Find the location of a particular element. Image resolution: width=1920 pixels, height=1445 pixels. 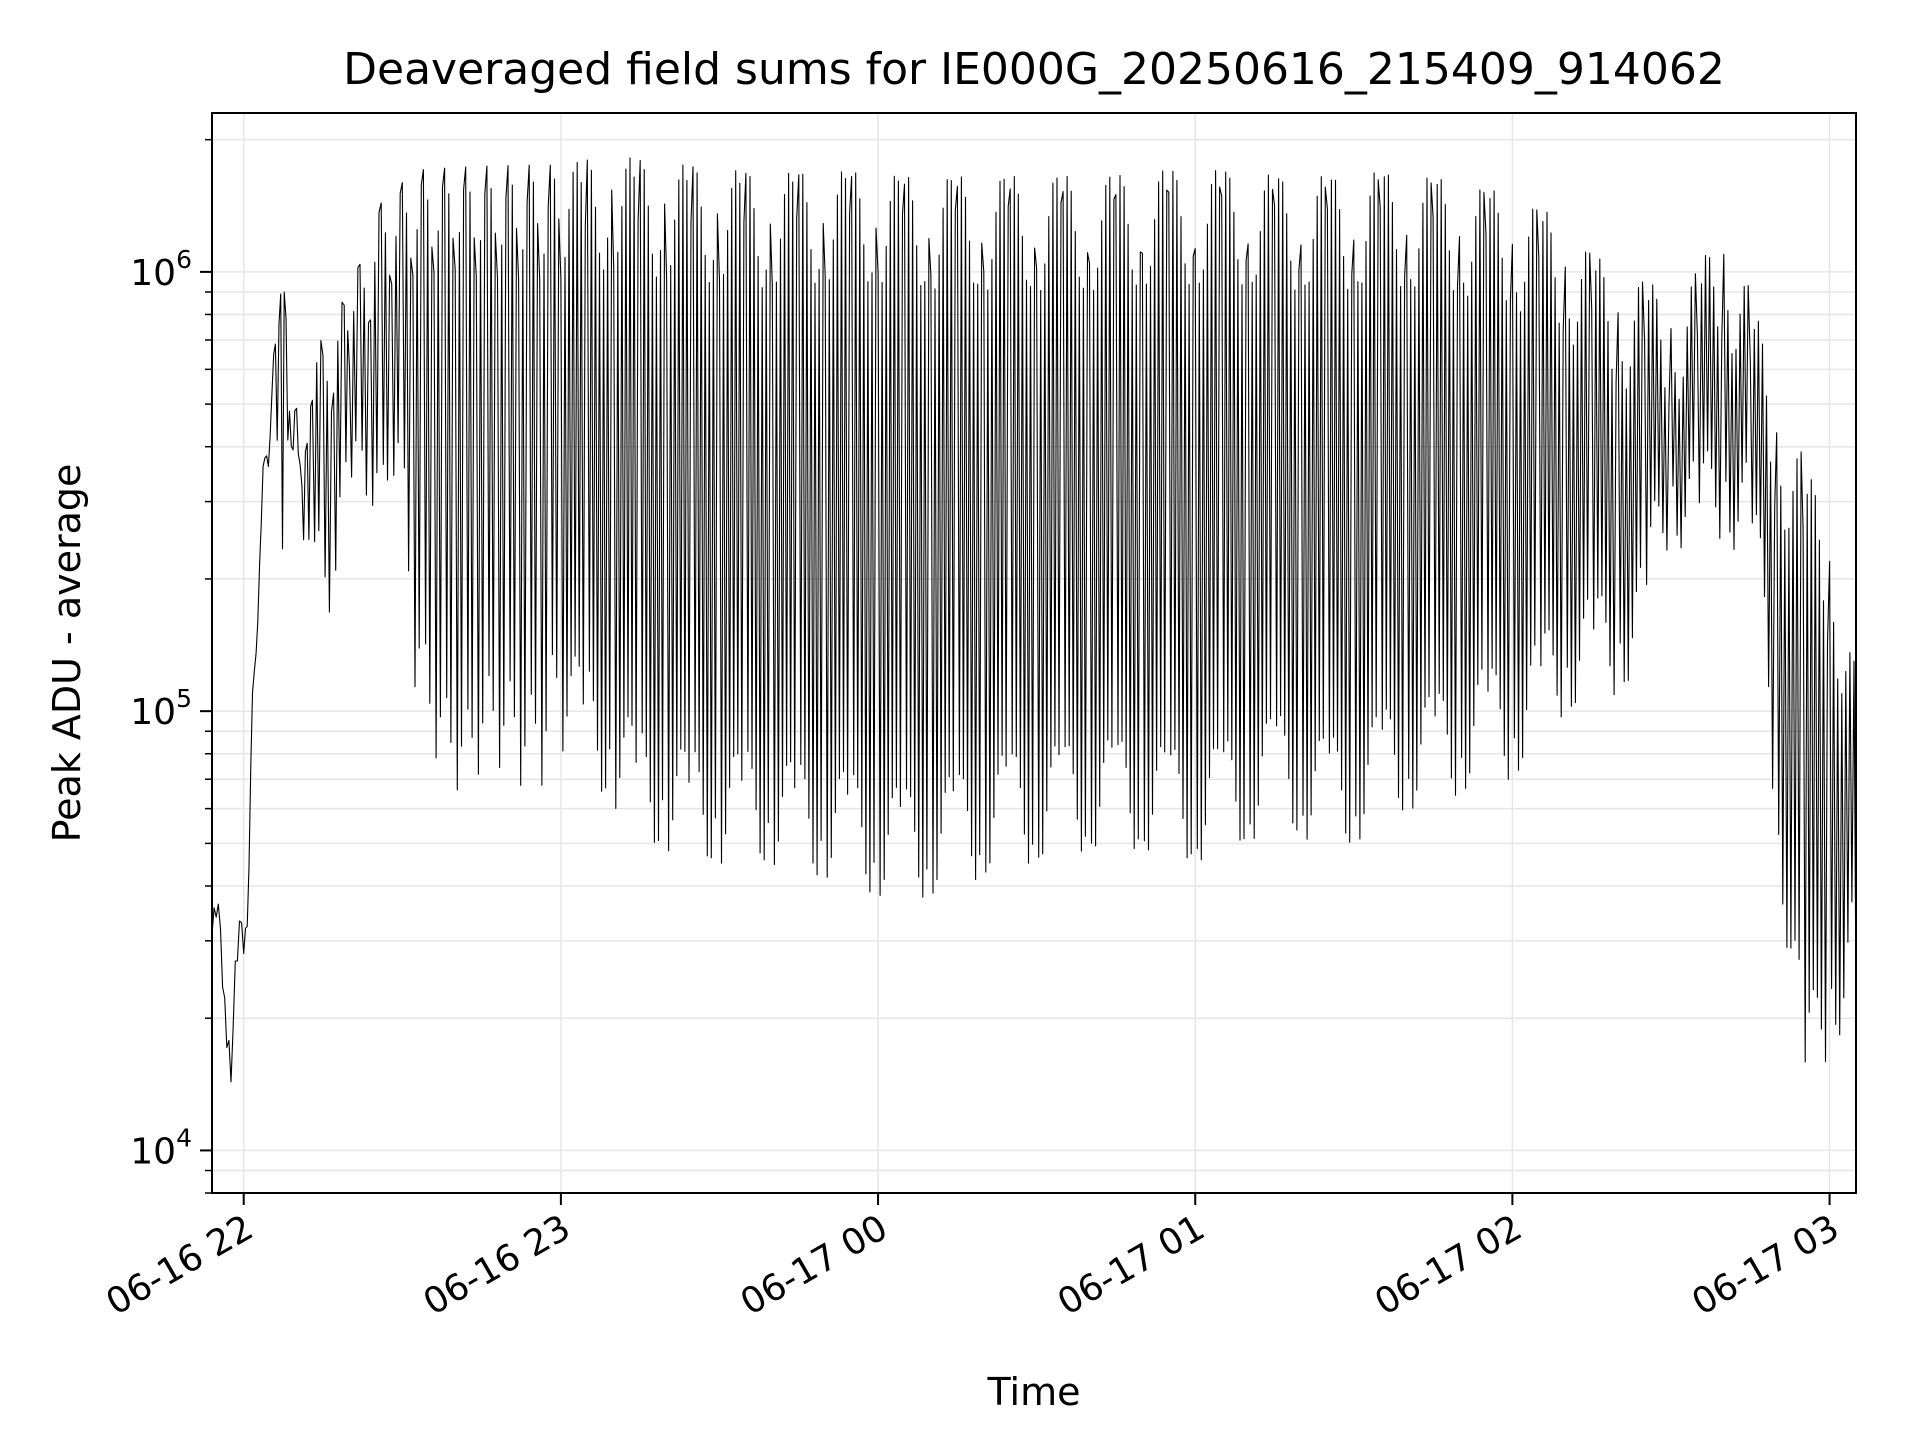

x-axis-label: Time is located at coordinates (1034, 1392).